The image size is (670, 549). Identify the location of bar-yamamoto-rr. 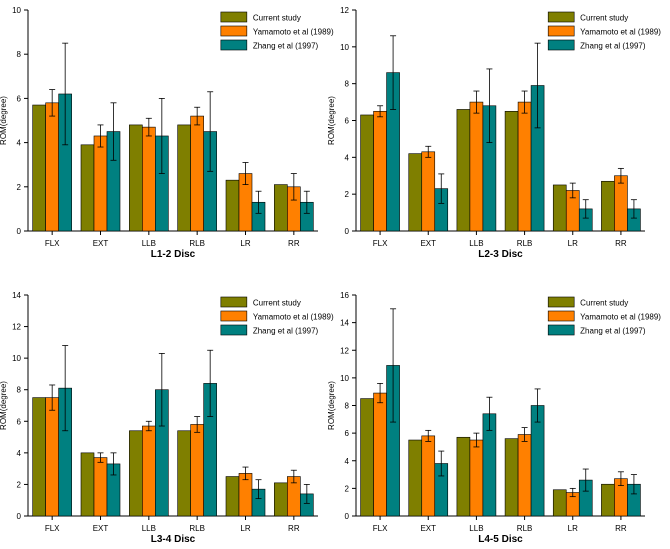
(621, 203).